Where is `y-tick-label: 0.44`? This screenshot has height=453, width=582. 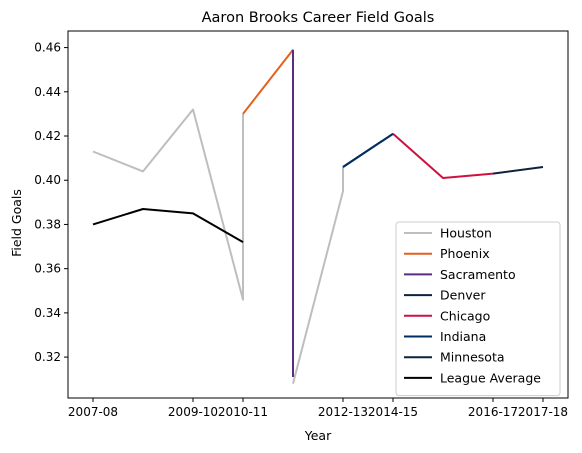
y-tick-label: 0.44 is located at coordinates (47, 92).